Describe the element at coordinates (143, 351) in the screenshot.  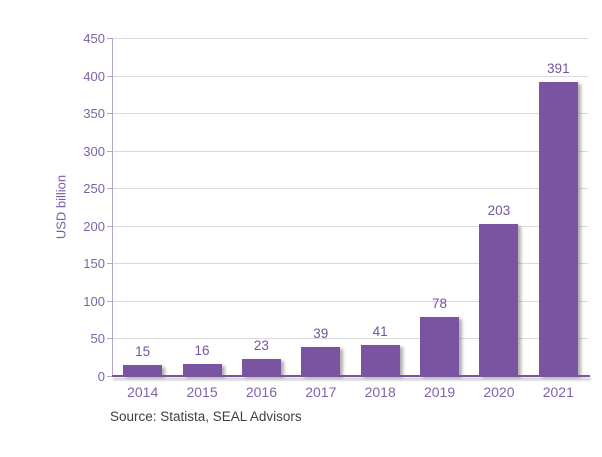
I see `bar-value-label: 15` at that location.